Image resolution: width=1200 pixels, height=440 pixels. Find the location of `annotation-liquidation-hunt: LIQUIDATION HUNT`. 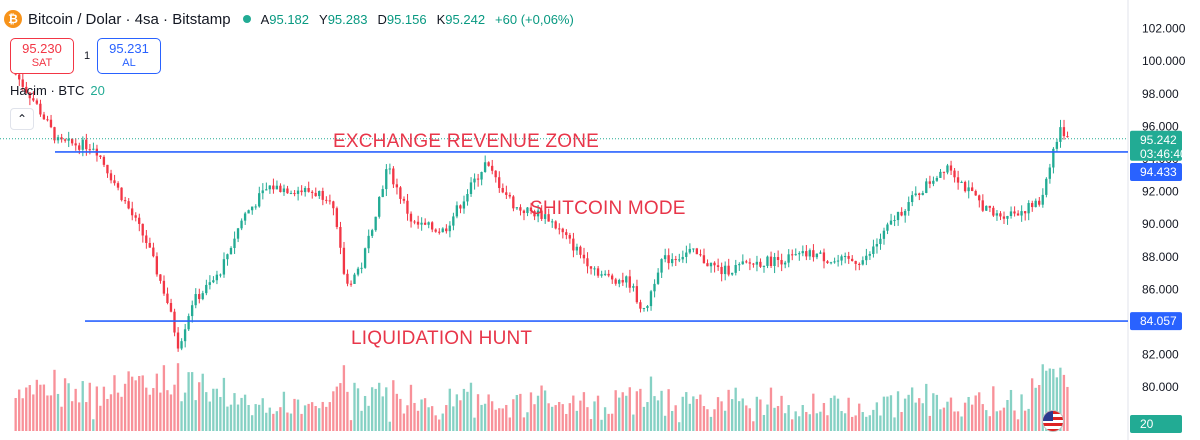

annotation-liquidation-hunt: LIQUIDATION HUNT is located at coordinates (442, 338).